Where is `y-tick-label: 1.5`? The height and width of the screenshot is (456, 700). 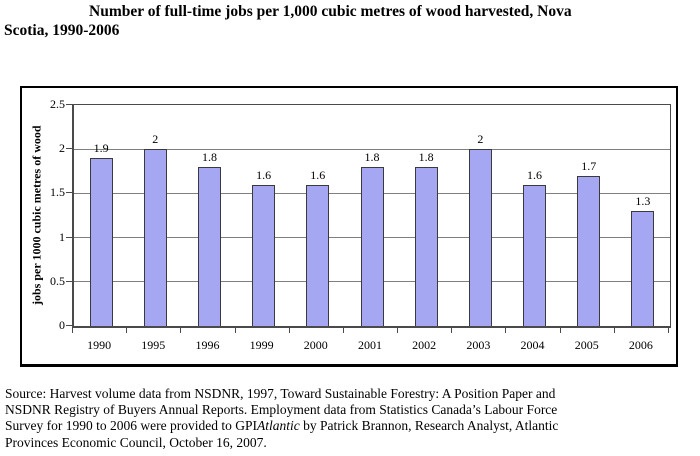
y-tick-label: 1.5 is located at coordinates (57, 192).